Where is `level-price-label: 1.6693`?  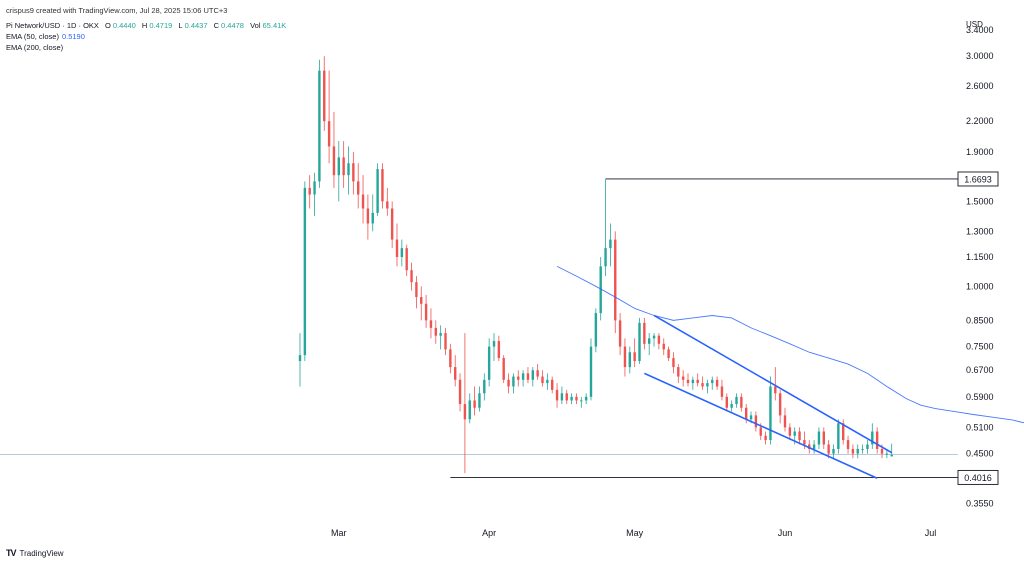 level-price-label: 1.6693 is located at coordinates (978, 179).